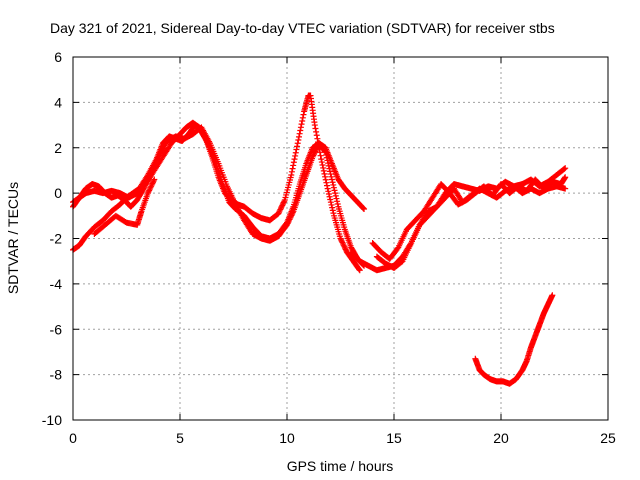  Describe the element at coordinates (58, 193) in the screenshot. I see `y-tick-label: 0` at that location.